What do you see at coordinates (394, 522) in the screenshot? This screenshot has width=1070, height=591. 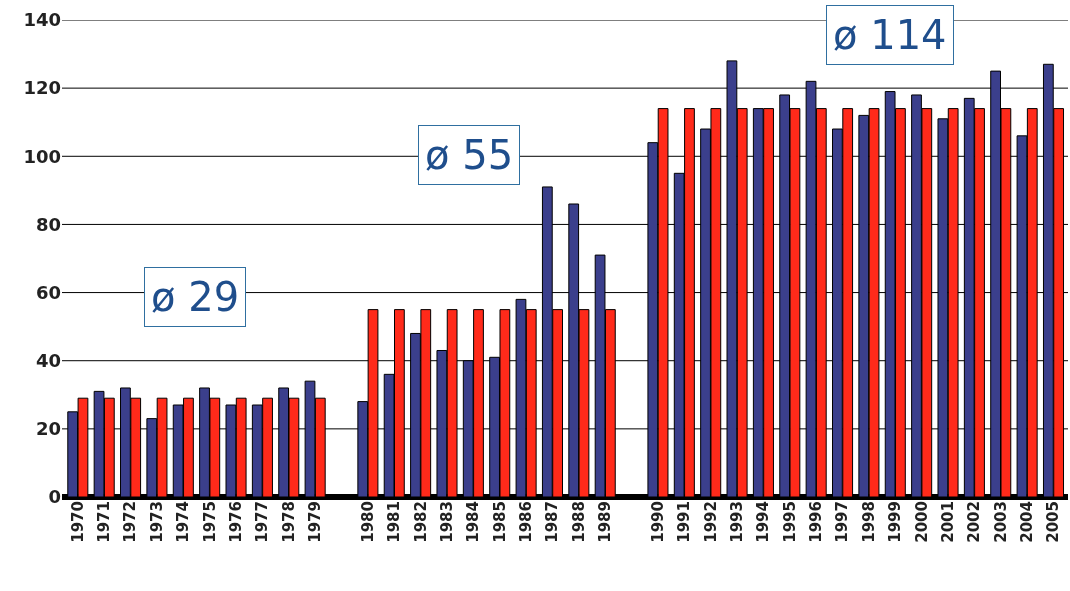 I see `x-tick-label: 1981` at bounding box center [394, 522].